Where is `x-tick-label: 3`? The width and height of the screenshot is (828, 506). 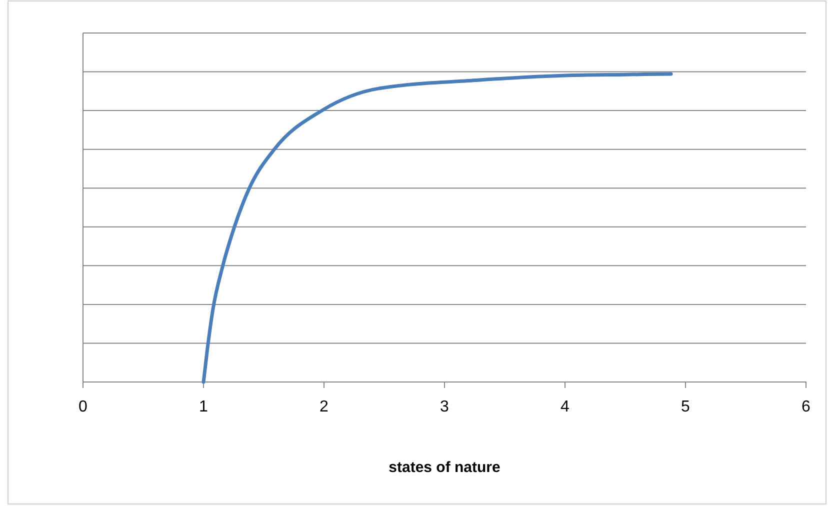 x-tick-label: 3 is located at coordinates (445, 407).